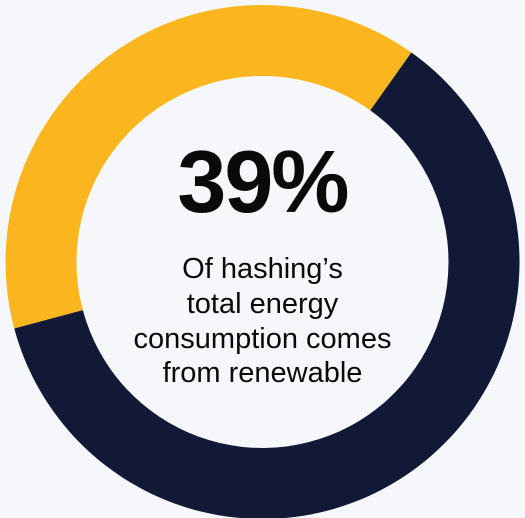 The width and height of the screenshot is (525, 518). What do you see at coordinates (262, 269) in the screenshot?
I see `caption-line-1: Of hashing’s` at bounding box center [262, 269].